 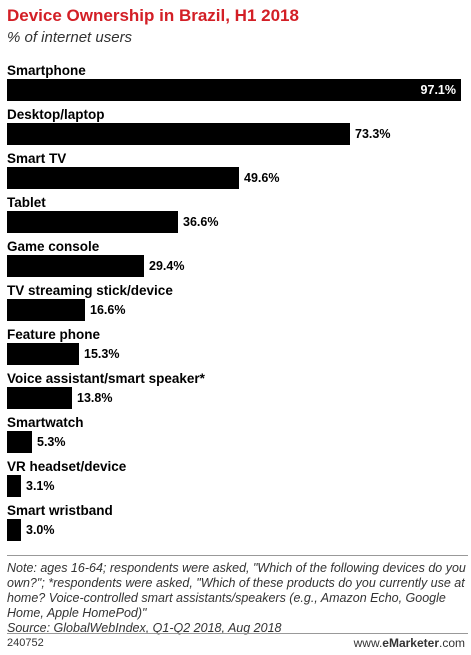 I want to click on divider-bottom, so click(x=237, y=633).